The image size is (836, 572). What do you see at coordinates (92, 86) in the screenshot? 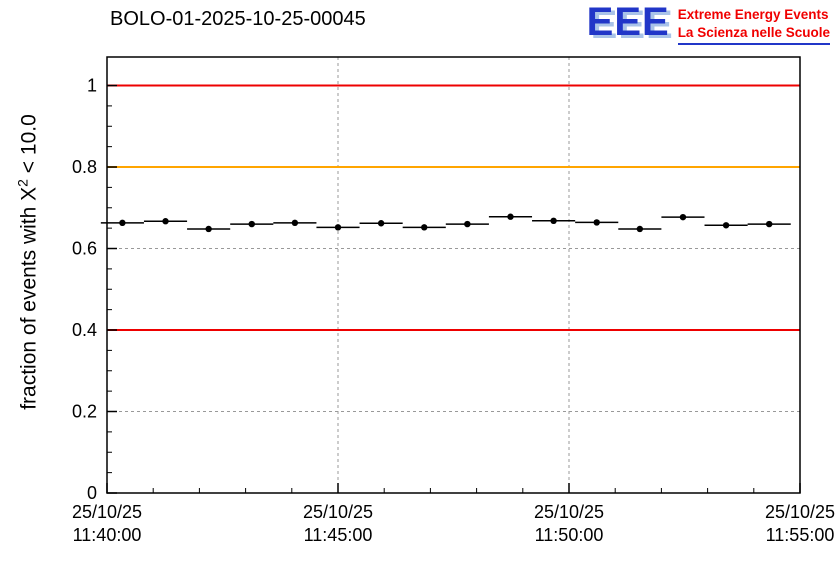
I see `y-axis-tick-label: 1` at bounding box center [92, 86].